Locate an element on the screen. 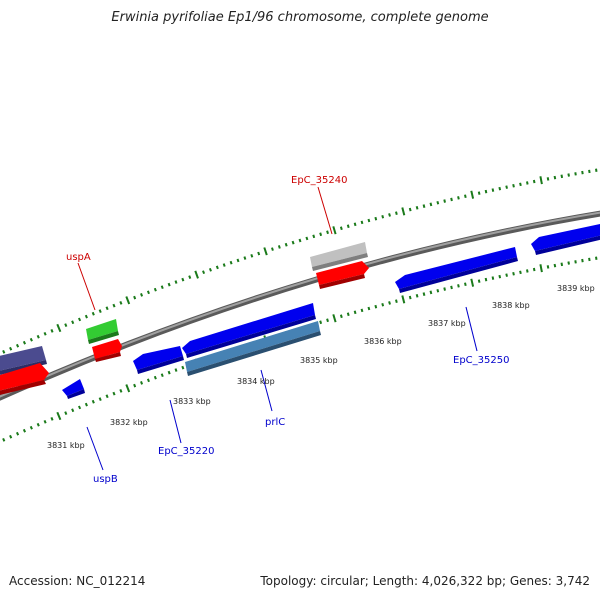  feature-EpC_35240-red is located at coordinates (342, 275).